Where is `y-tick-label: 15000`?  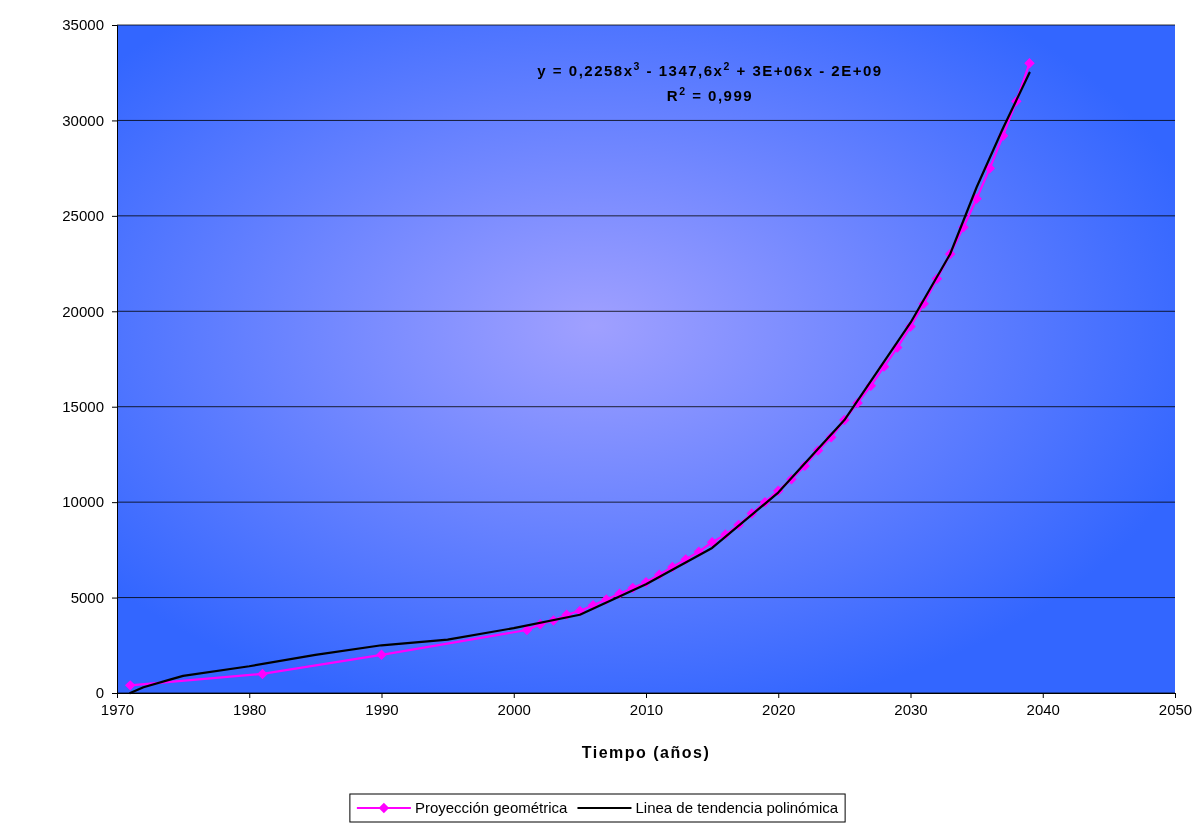 y-tick-label: 15000 is located at coordinates (83, 407).